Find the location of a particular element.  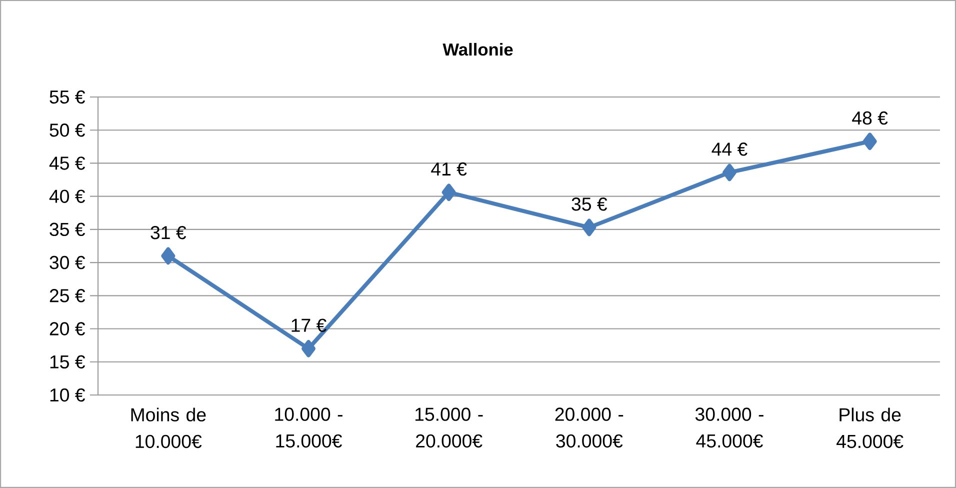

data-label: 31 € is located at coordinates (168, 233).